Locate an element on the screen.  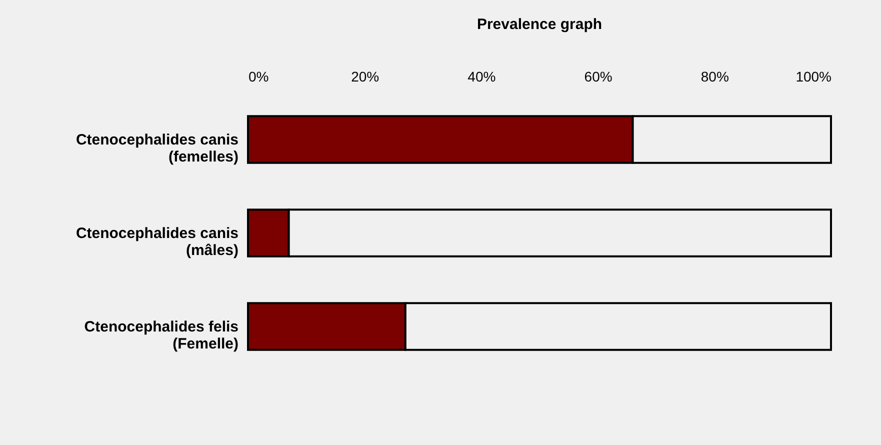
y-tick-label: Ctenocephalides felis (Femelle) is located at coordinates (161, 335).